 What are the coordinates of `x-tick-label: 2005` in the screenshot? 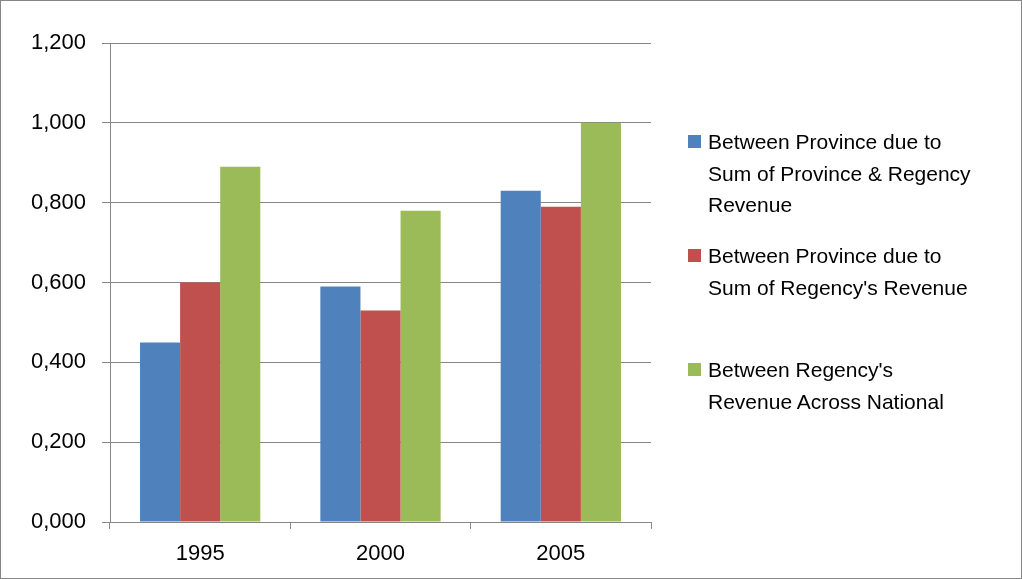 It's located at (561, 553).